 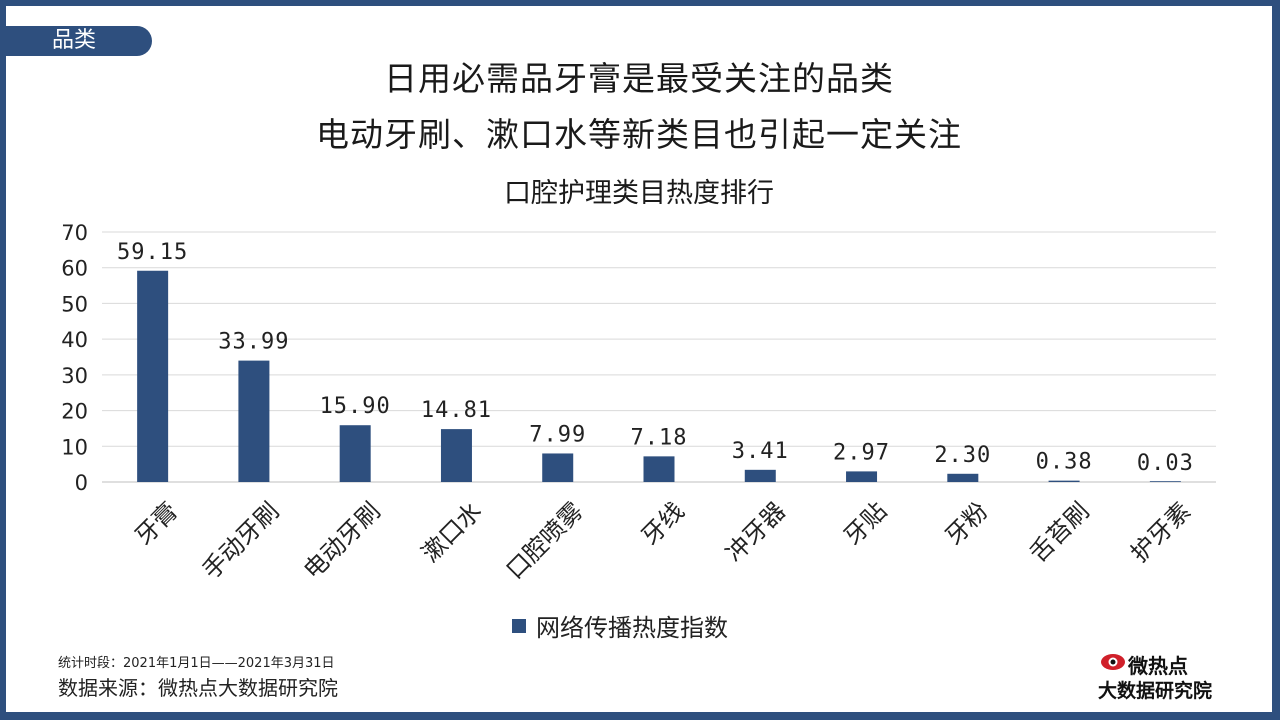 I want to click on x-tick-label: 电动牙刷, so click(x=342, y=541).